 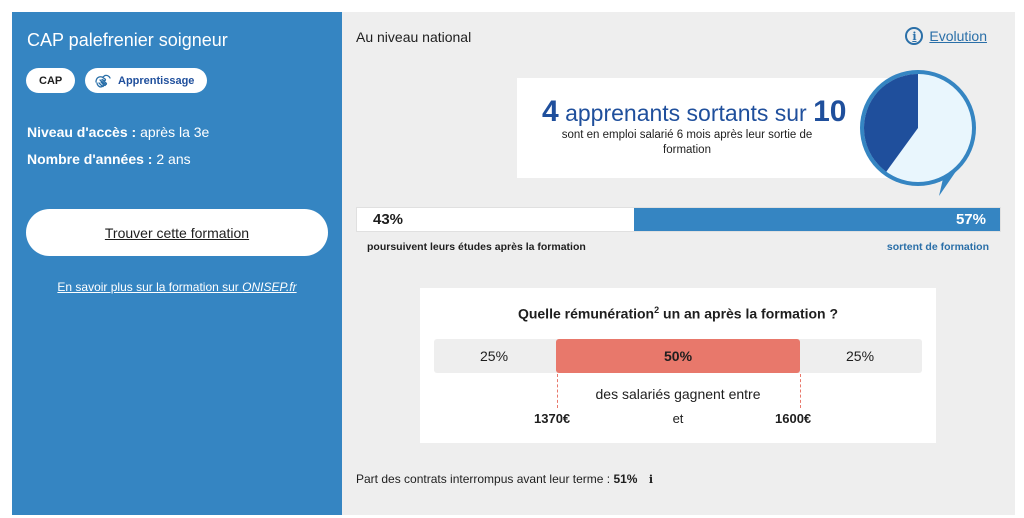 I want to click on poursuite-bar: 43% 57%, so click(x=678, y=219).